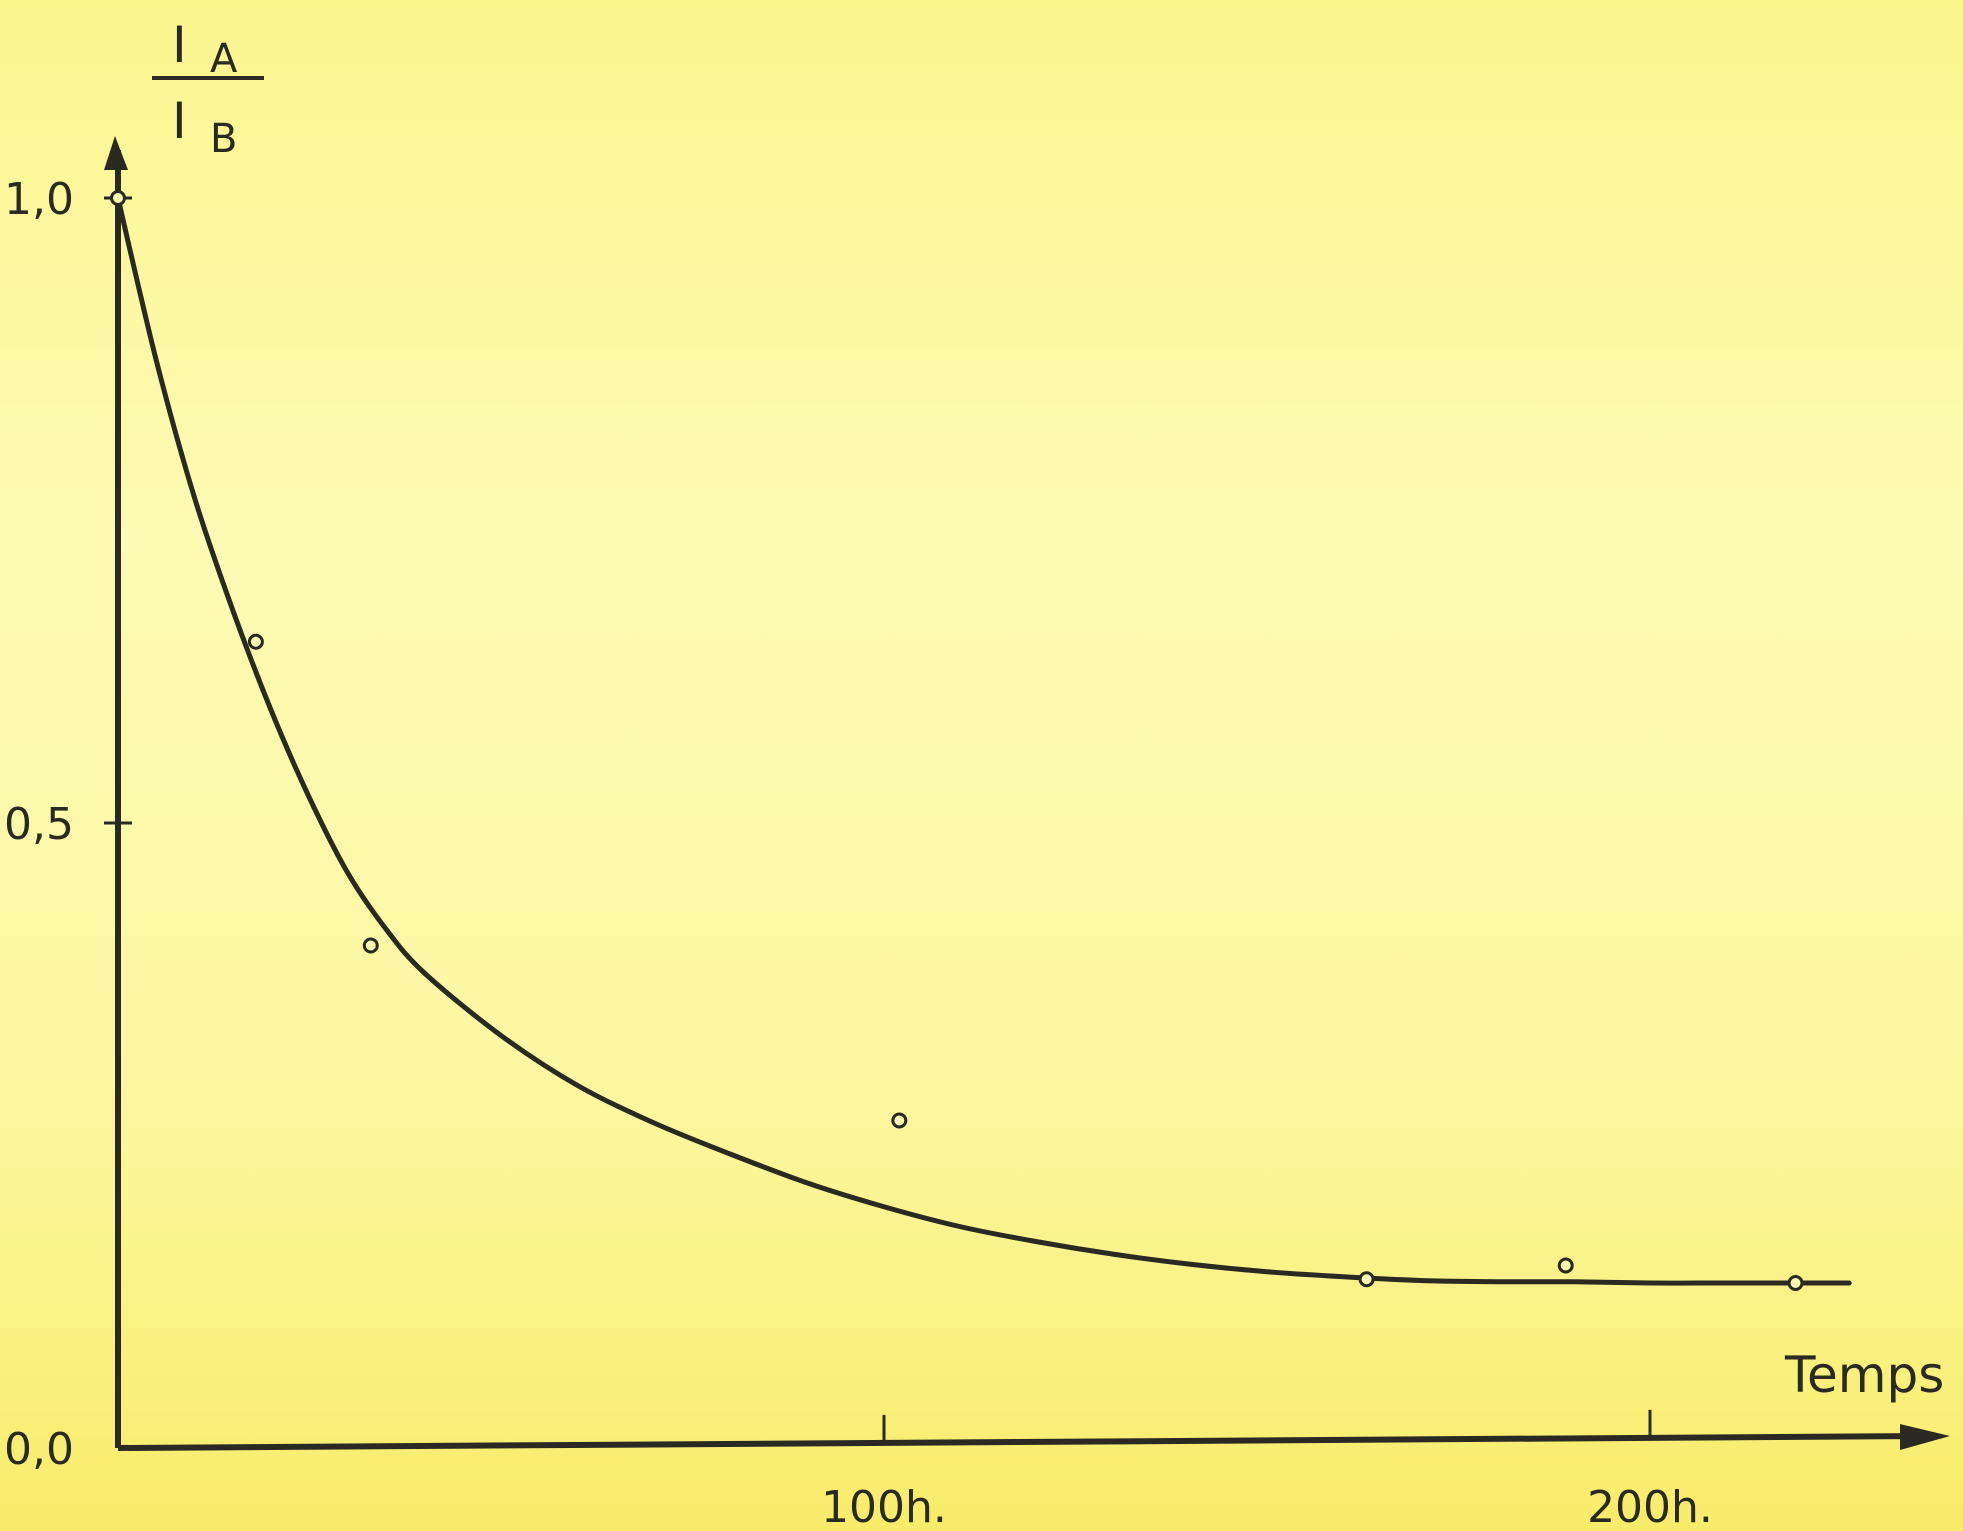 The image size is (1963, 1531). I want to click on y-tick-label: 0,5, so click(39, 824).